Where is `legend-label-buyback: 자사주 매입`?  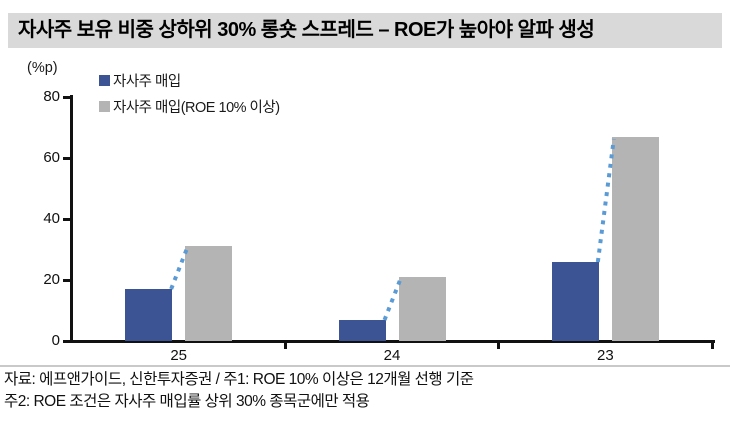 legend-label-buyback: 자사주 매입 is located at coordinates (147, 81).